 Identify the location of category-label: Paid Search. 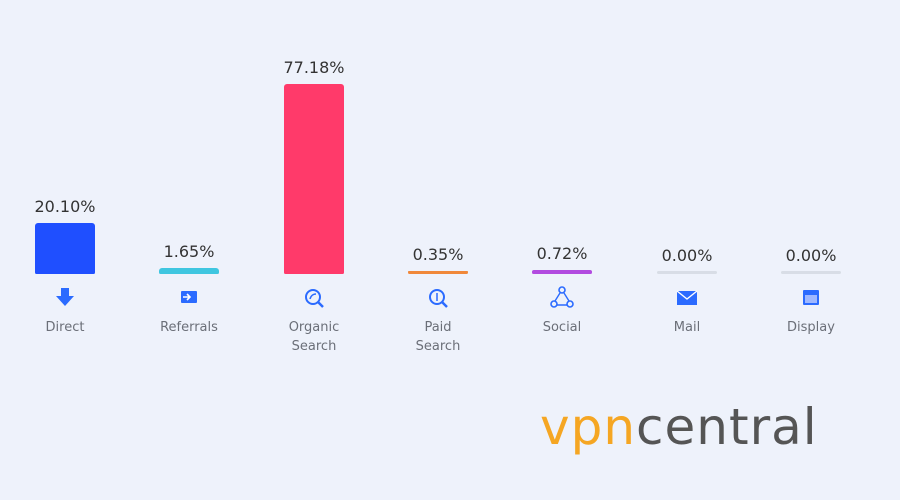
(438, 337).